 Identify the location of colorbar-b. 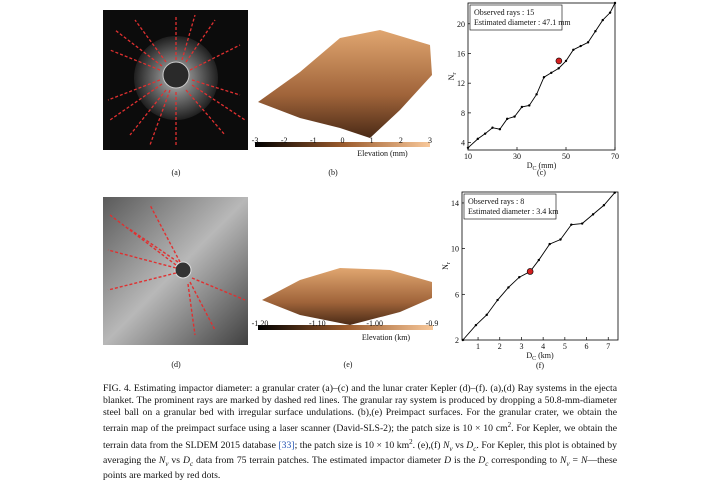
(342, 144).